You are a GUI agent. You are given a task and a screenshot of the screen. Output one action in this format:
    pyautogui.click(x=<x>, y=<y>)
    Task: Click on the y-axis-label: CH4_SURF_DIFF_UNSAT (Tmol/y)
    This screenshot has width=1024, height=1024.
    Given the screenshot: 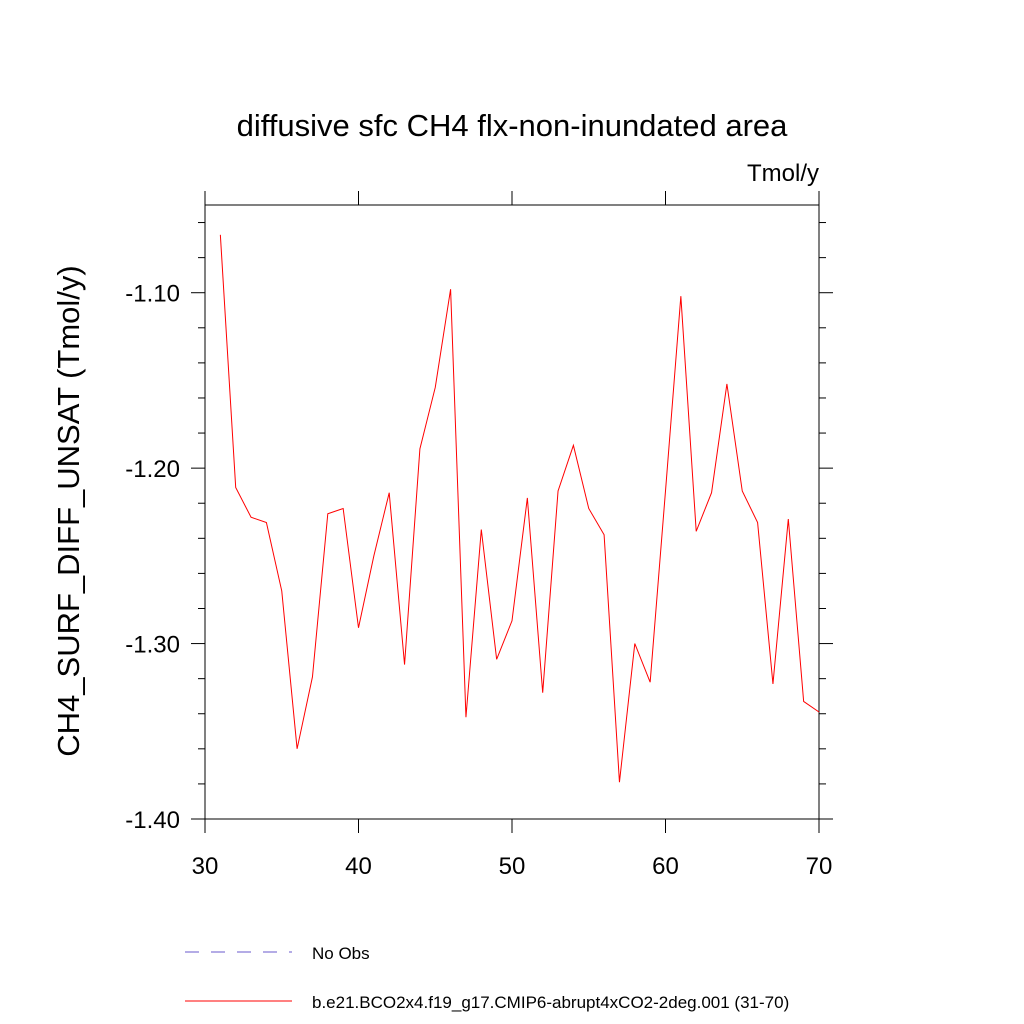 What is the action you would take?
    pyautogui.click(x=68, y=510)
    